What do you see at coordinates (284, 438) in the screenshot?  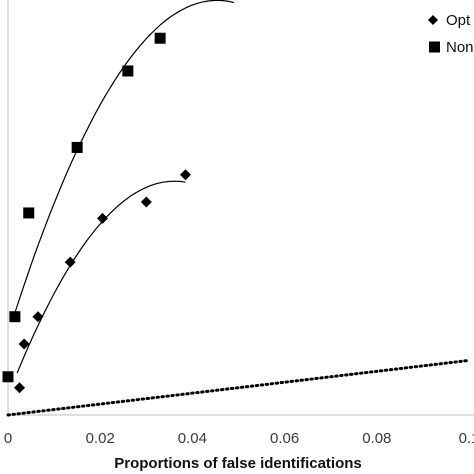 I see `x-tick-label: 0.06` at bounding box center [284, 438].